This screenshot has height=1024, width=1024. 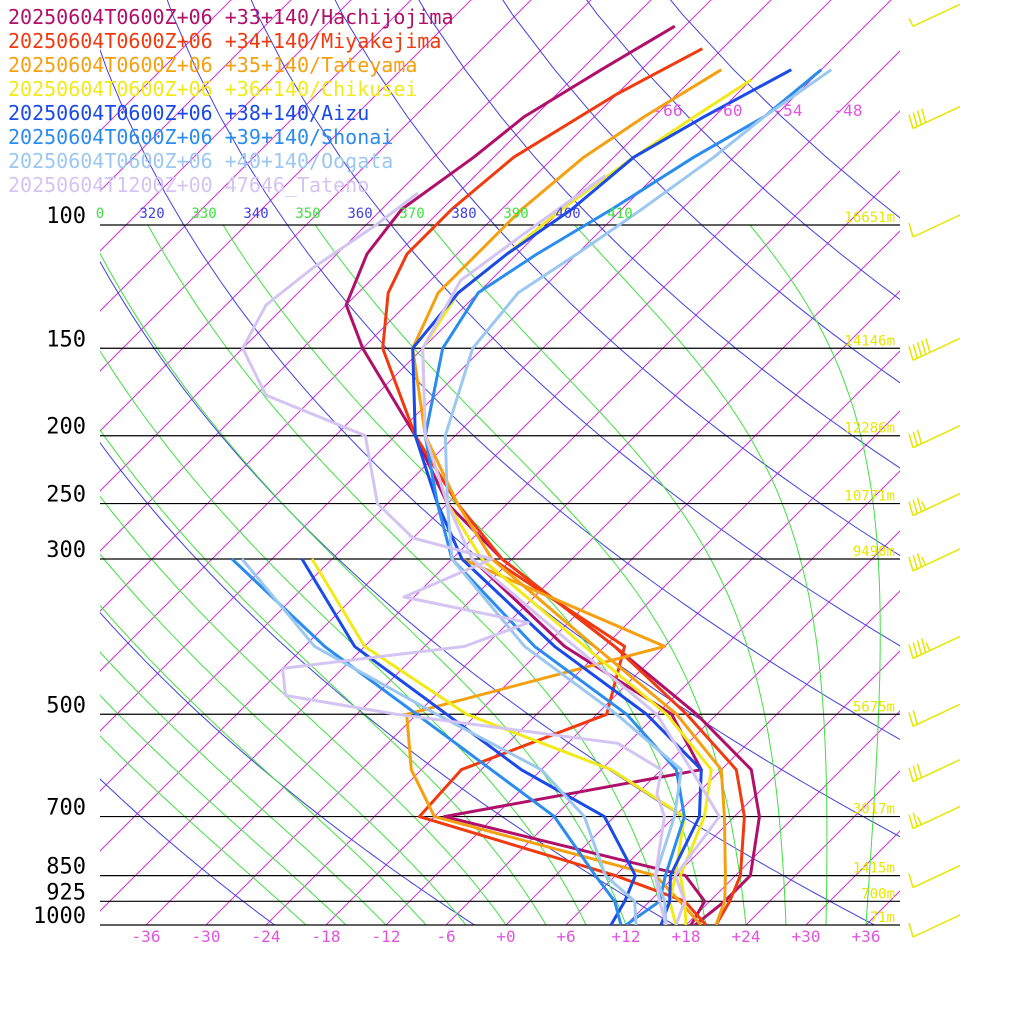 I want to click on upper-temperature-label: -48, so click(x=848, y=110).